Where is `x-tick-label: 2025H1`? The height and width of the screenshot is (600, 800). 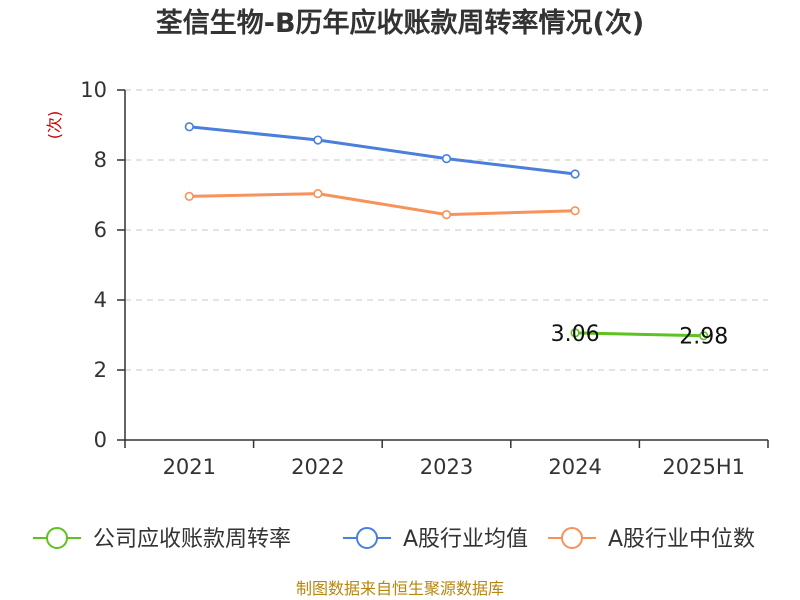
x-tick-label: 2025H1 is located at coordinates (703, 467).